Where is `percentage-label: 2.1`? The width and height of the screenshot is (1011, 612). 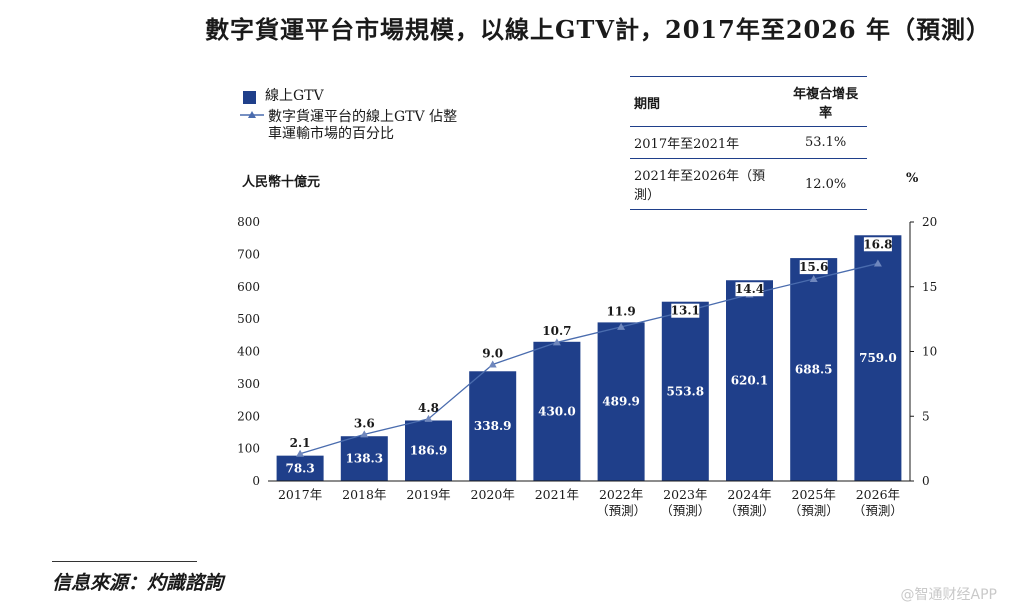 percentage-label: 2.1 is located at coordinates (300, 443).